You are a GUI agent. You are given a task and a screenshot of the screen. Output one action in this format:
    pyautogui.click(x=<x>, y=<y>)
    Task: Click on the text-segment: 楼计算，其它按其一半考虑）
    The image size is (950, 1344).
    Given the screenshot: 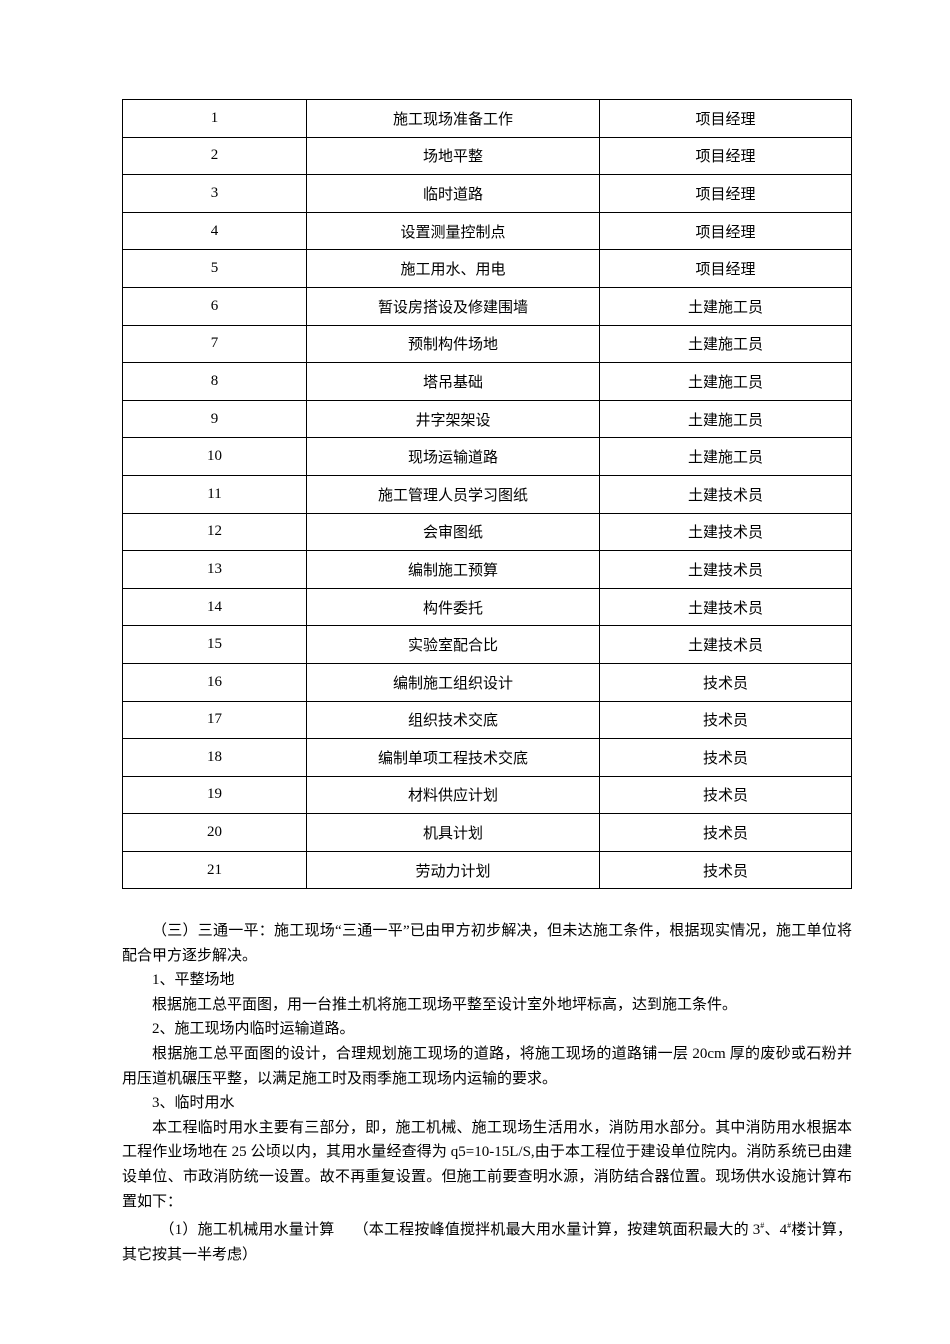 What is the action you would take?
    pyautogui.click(x=487, y=1242)
    